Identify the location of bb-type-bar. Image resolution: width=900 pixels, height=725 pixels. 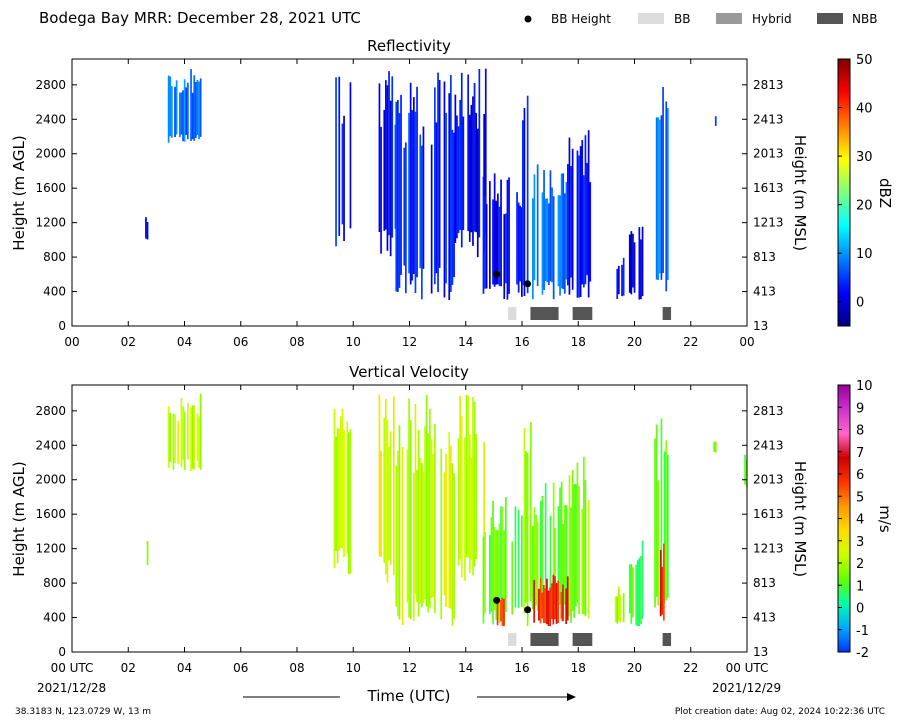
(667, 639).